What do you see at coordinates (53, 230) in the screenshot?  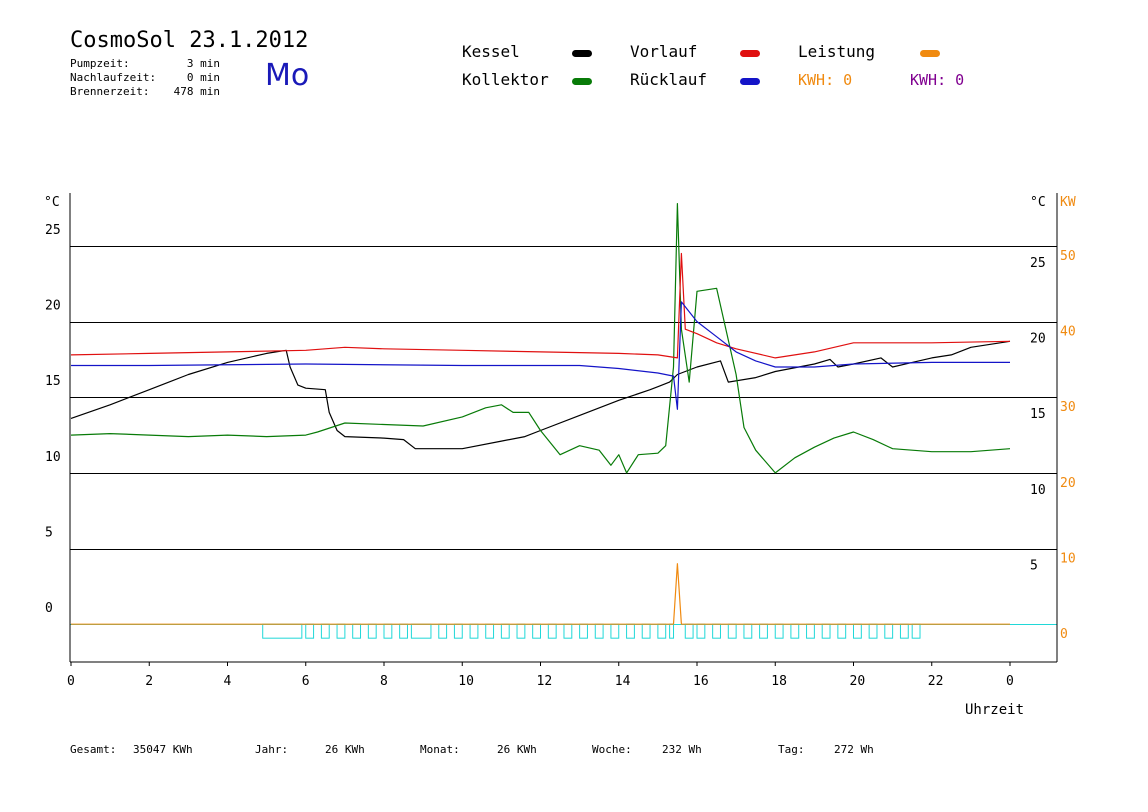 I see `y-left-tick-label: 25` at bounding box center [53, 230].